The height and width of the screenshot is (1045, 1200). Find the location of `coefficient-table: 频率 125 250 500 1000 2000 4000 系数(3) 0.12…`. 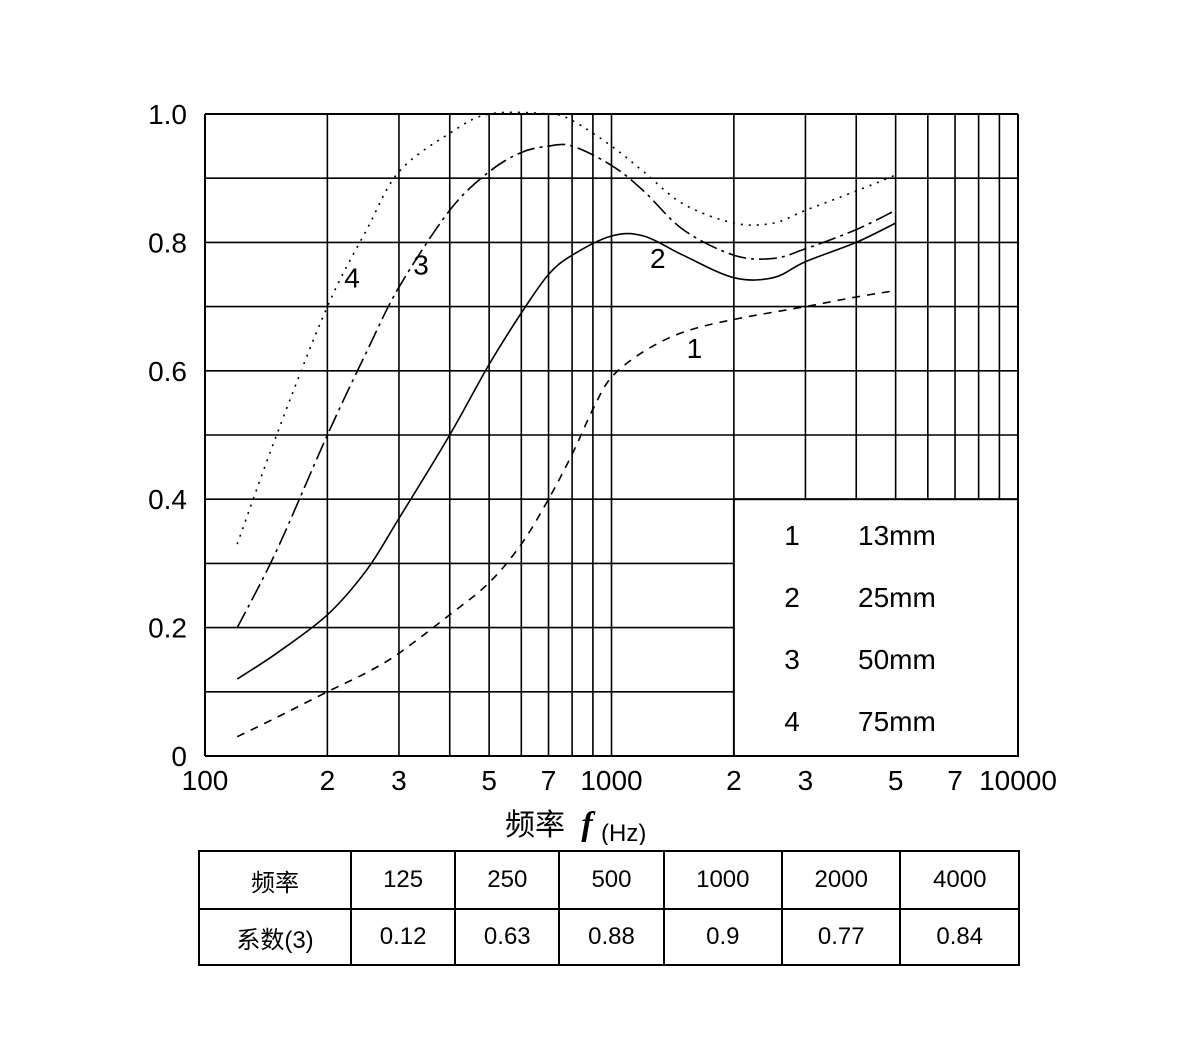

coefficient-table: 频率 125 250 500 1000 2000 4000 系数(3) 0.12… is located at coordinates (609, 908).